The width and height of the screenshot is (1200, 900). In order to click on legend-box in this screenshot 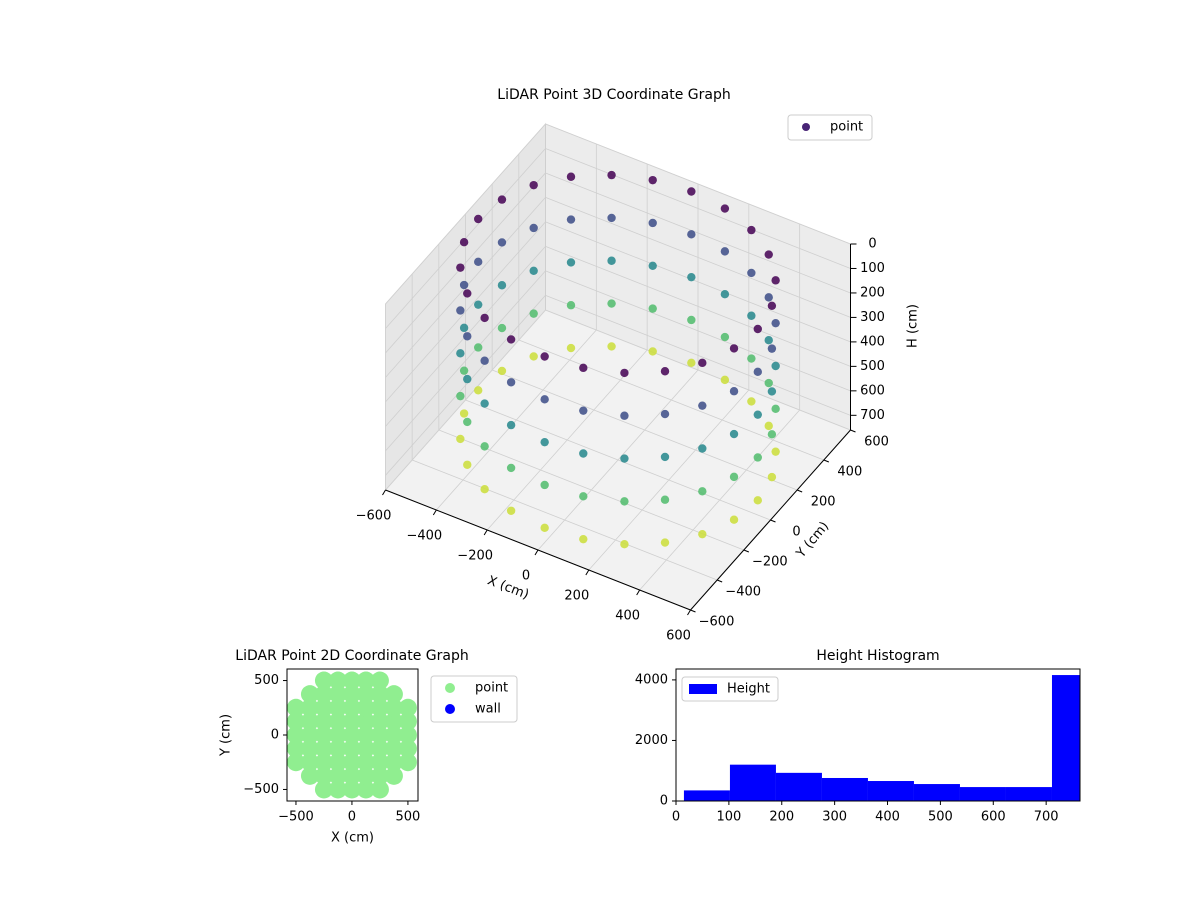, I will do `click(830, 127)`.